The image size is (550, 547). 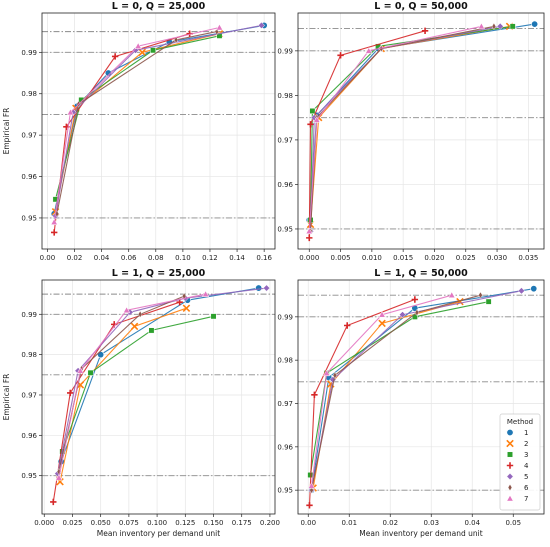 What do you see at coordinates (157, 523) in the screenshot?
I see `x-tick-label: 0.100` at bounding box center [157, 523].